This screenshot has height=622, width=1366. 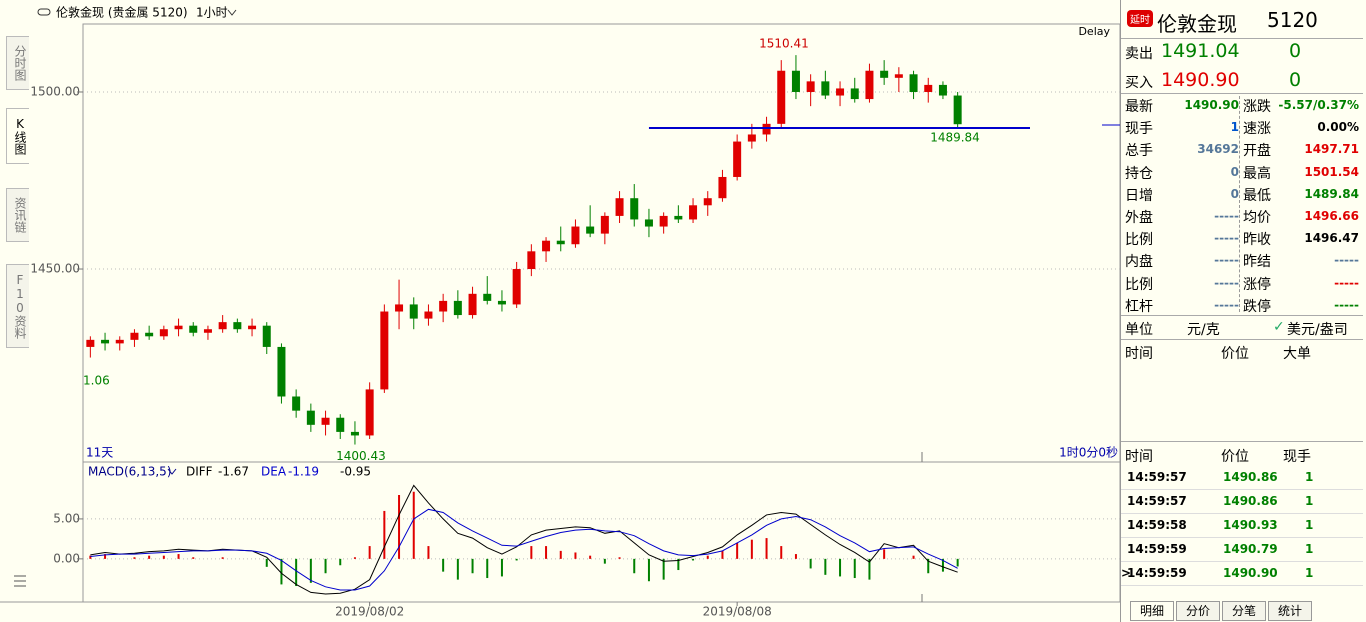 I want to click on diff-value: -1.67, so click(x=233, y=472).